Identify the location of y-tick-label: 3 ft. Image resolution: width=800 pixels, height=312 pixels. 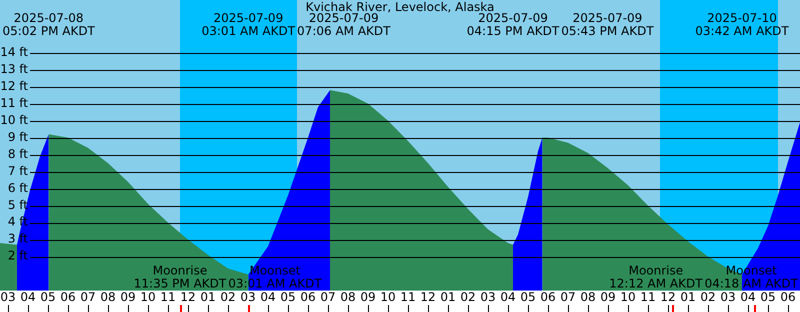
(18, 239).